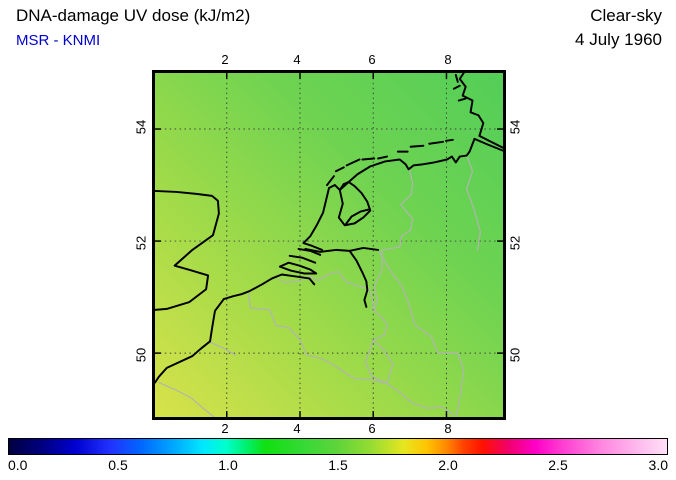 The width and height of the screenshot is (676, 480). Describe the element at coordinates (626, 15) in the screenshot. I see `condition-label: Clear-sky` at that location.